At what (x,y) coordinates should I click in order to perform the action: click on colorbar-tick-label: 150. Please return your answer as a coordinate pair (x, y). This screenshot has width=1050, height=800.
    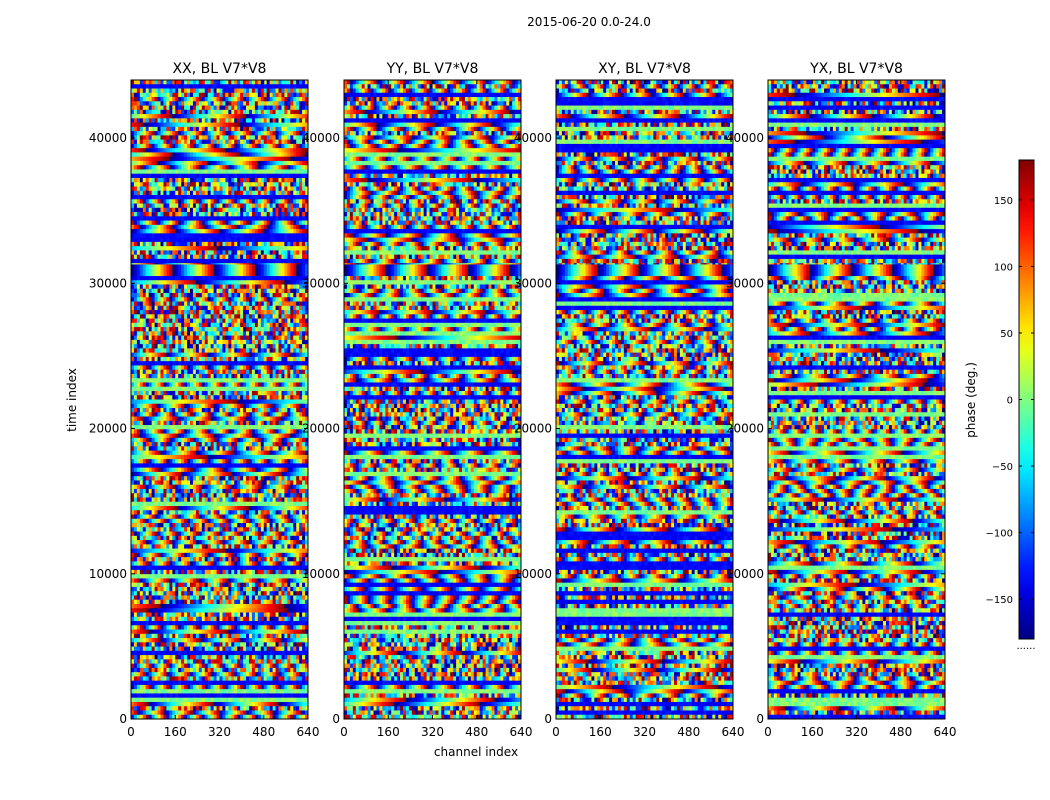
    Looking at the image, I should click on (1003, 201).